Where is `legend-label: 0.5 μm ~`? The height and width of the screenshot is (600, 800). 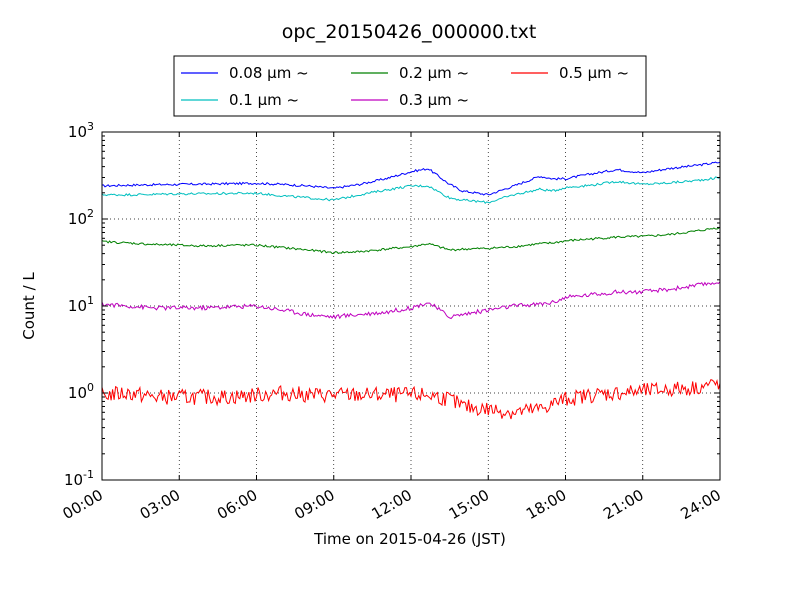 legend-label: 0.5 μm ~ is located at coordinates (594, 73).